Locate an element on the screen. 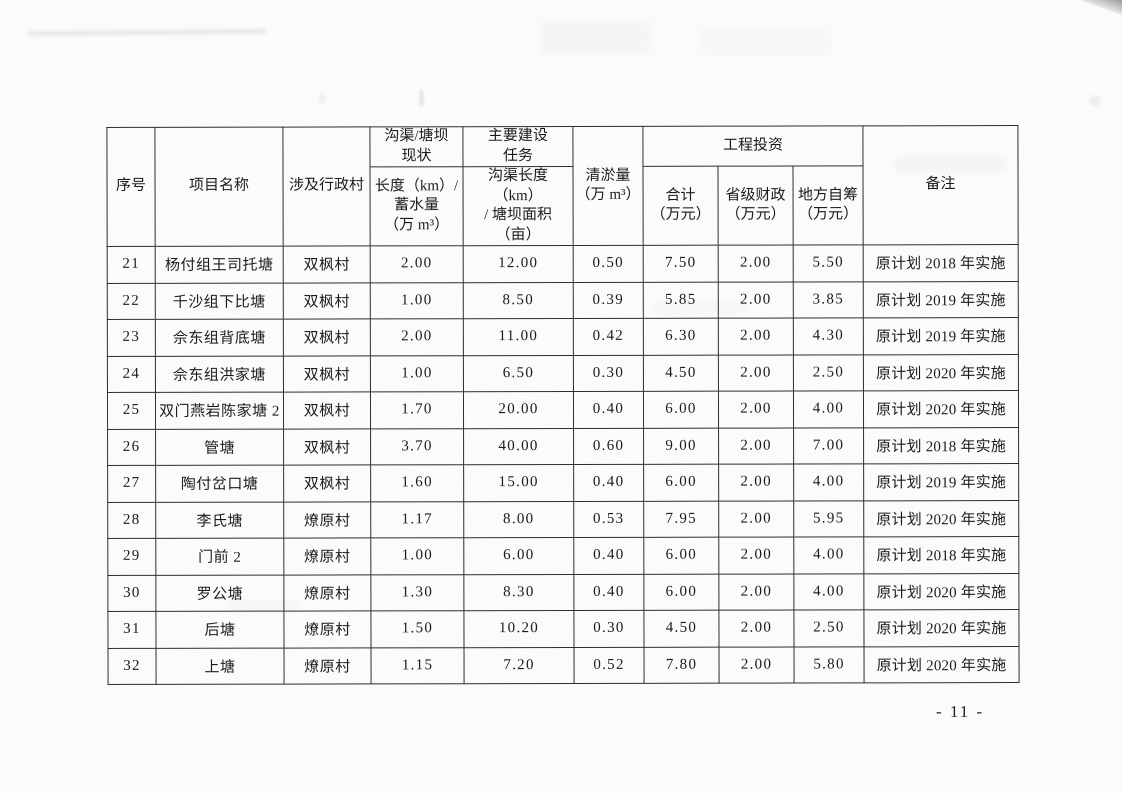 This screenshot has width=1122, height=793. cell-no: 32 is located at coordinates (132, 666).